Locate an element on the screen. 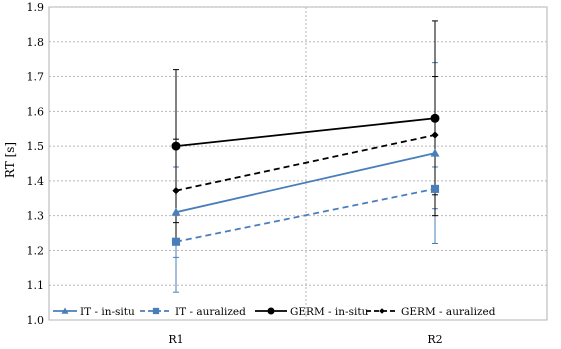 The height and width of the screenshot is (349, 561). series-germ-auralized is located at coordinates (305, 163).